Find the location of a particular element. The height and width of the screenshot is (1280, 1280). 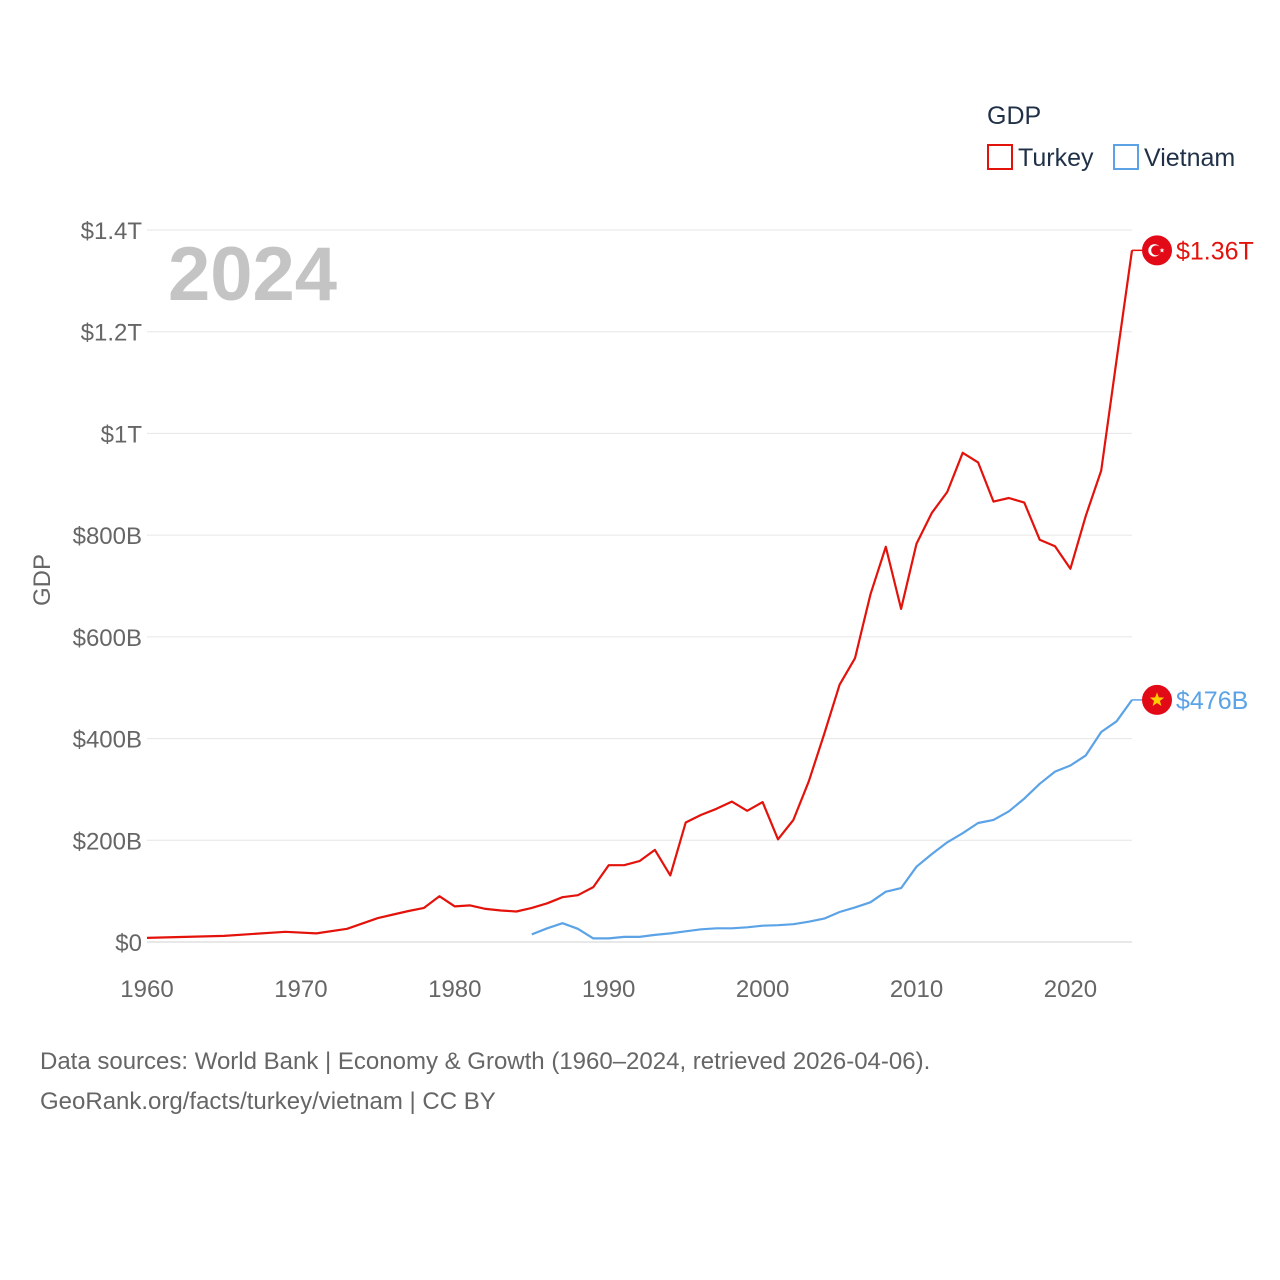

legend-swatch-turkey is located at coordinates (1000, 157).